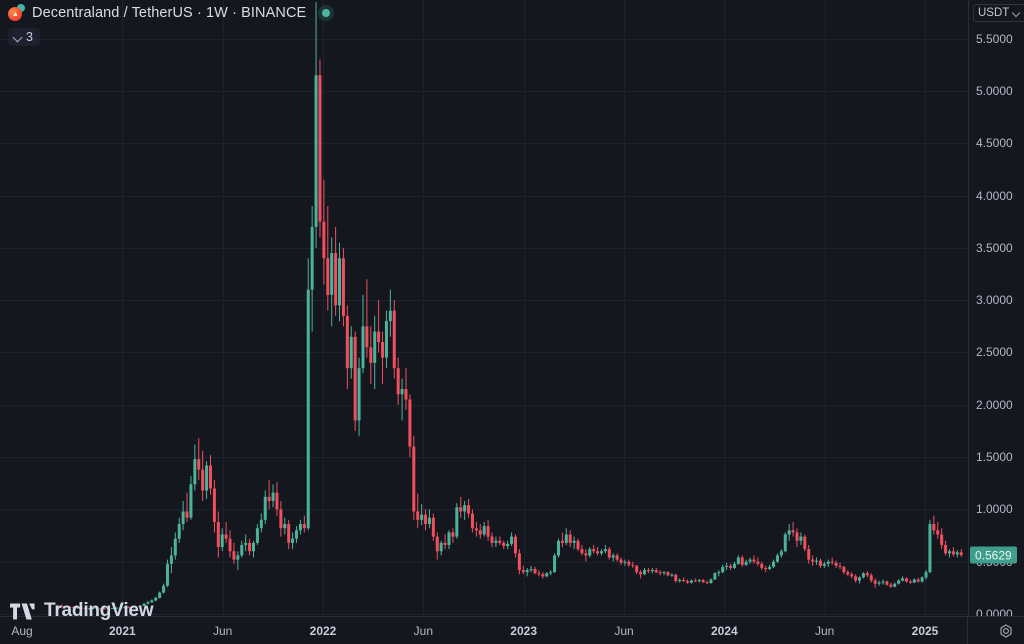 The height and width of the screenshot is (644, 1024). I want to click on price-tick: 1.0000, so click(994, 509).